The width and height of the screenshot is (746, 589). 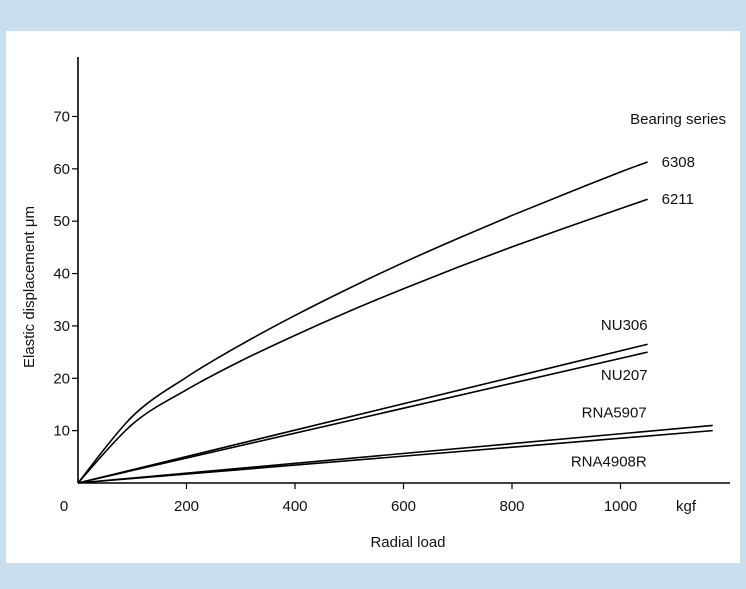 I want to click on series-label-RNA4908R: RNA4908R, so click(x=609, y=462).